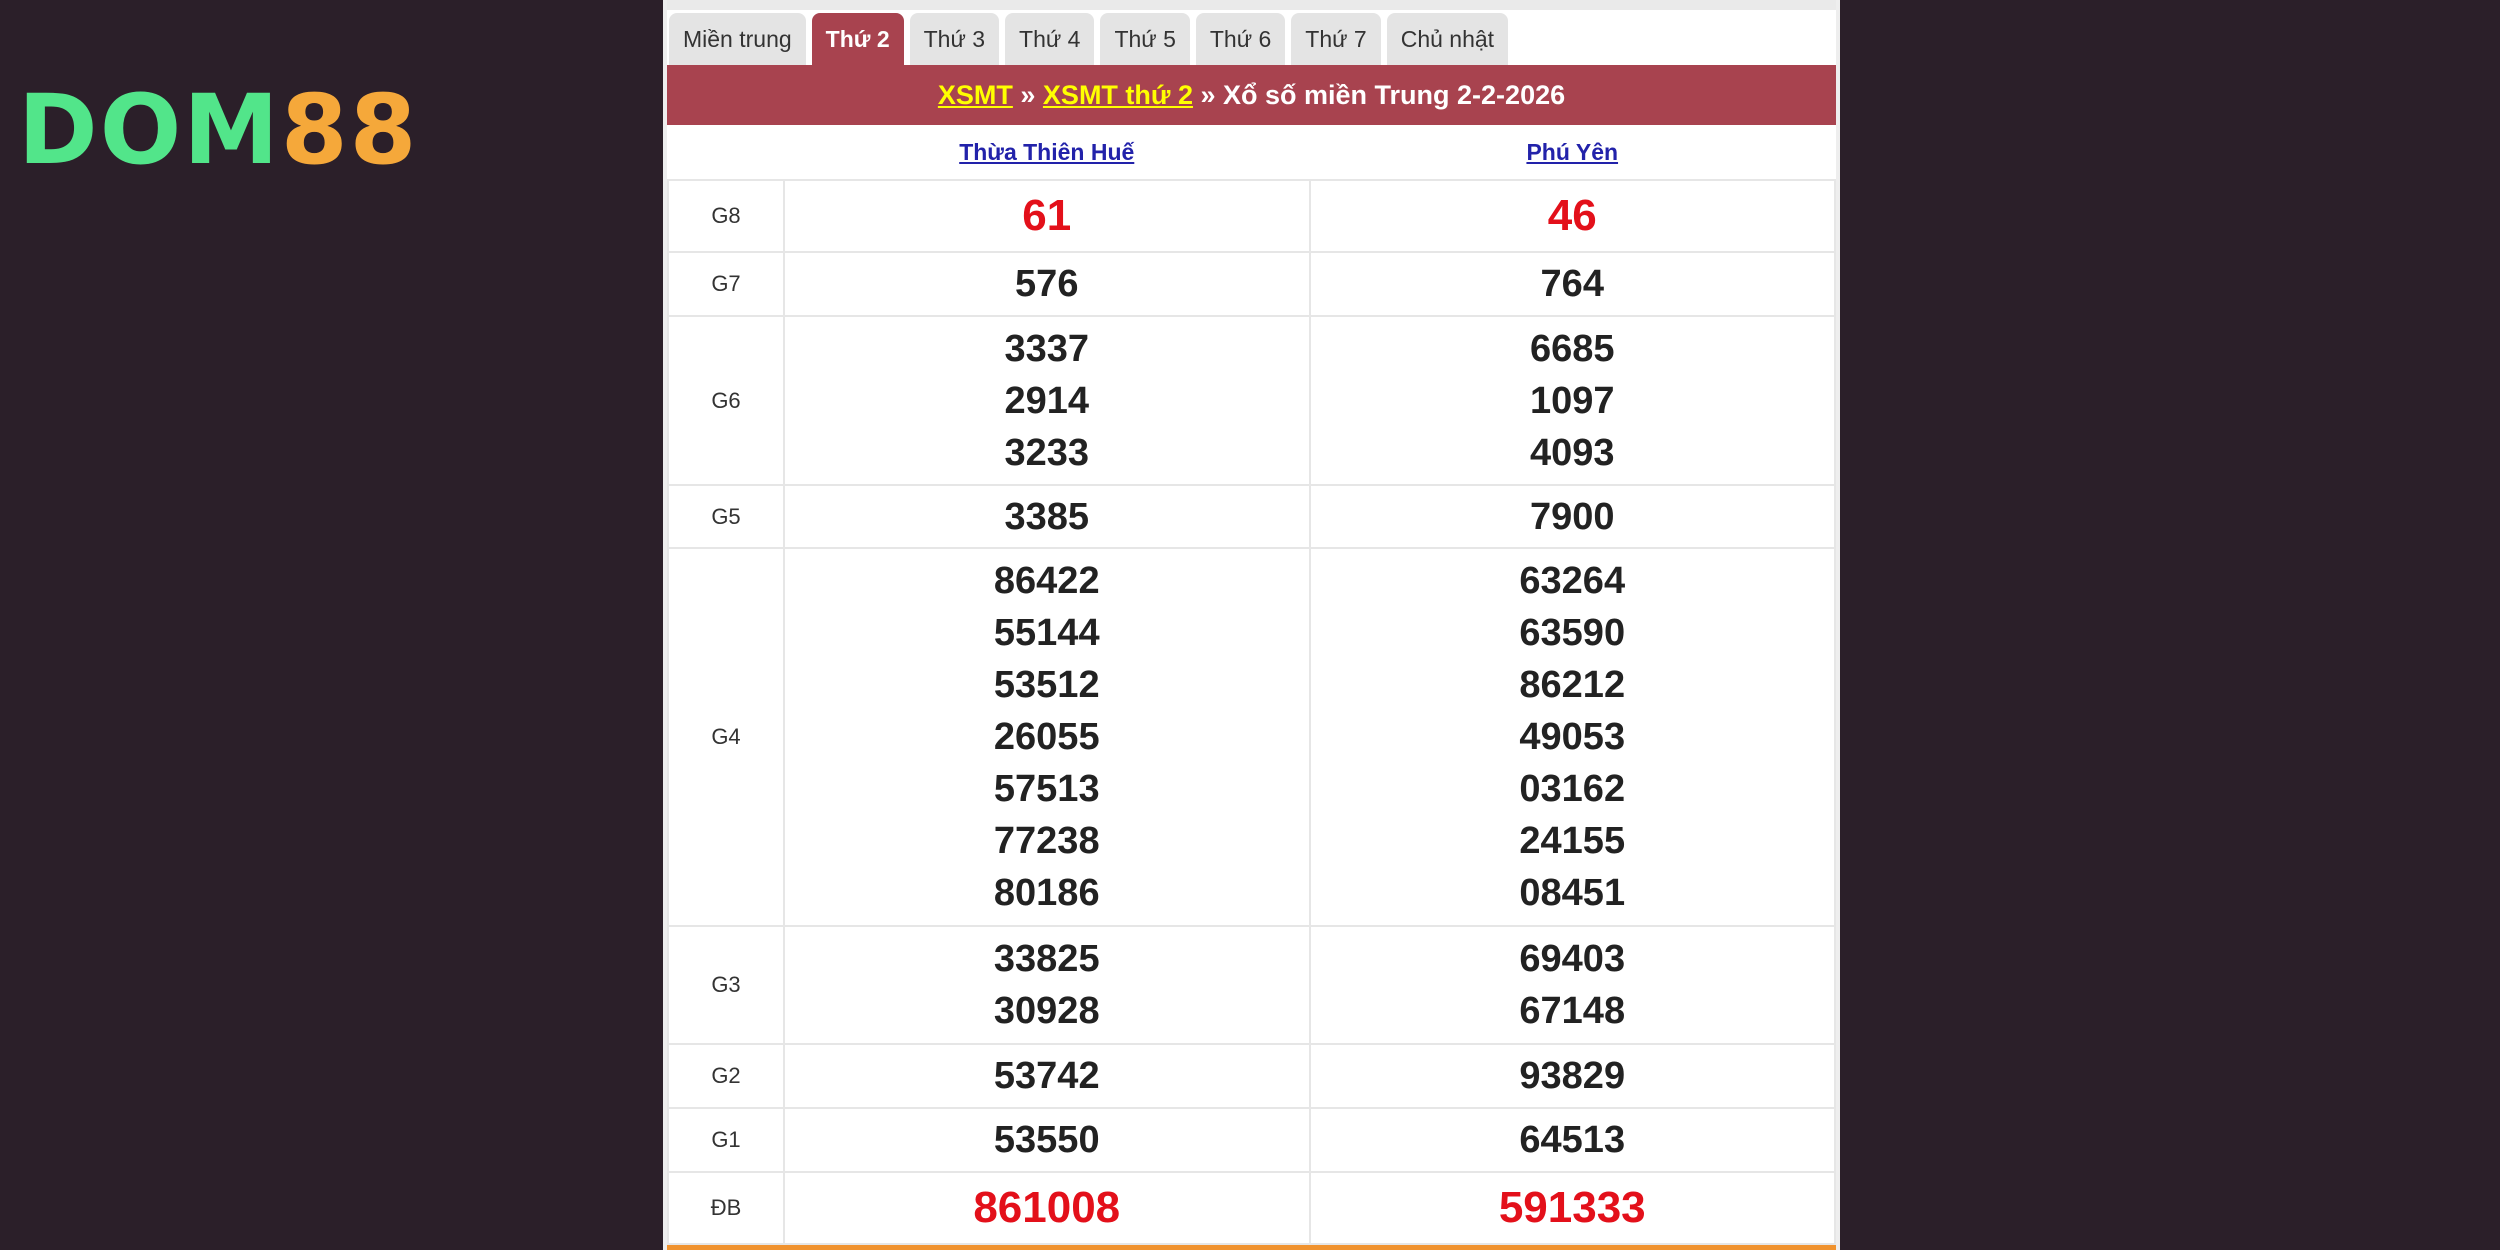 This screenshot has height=1250, width=2500. I want to click on prize-number: 49053, so click(1572, 737).